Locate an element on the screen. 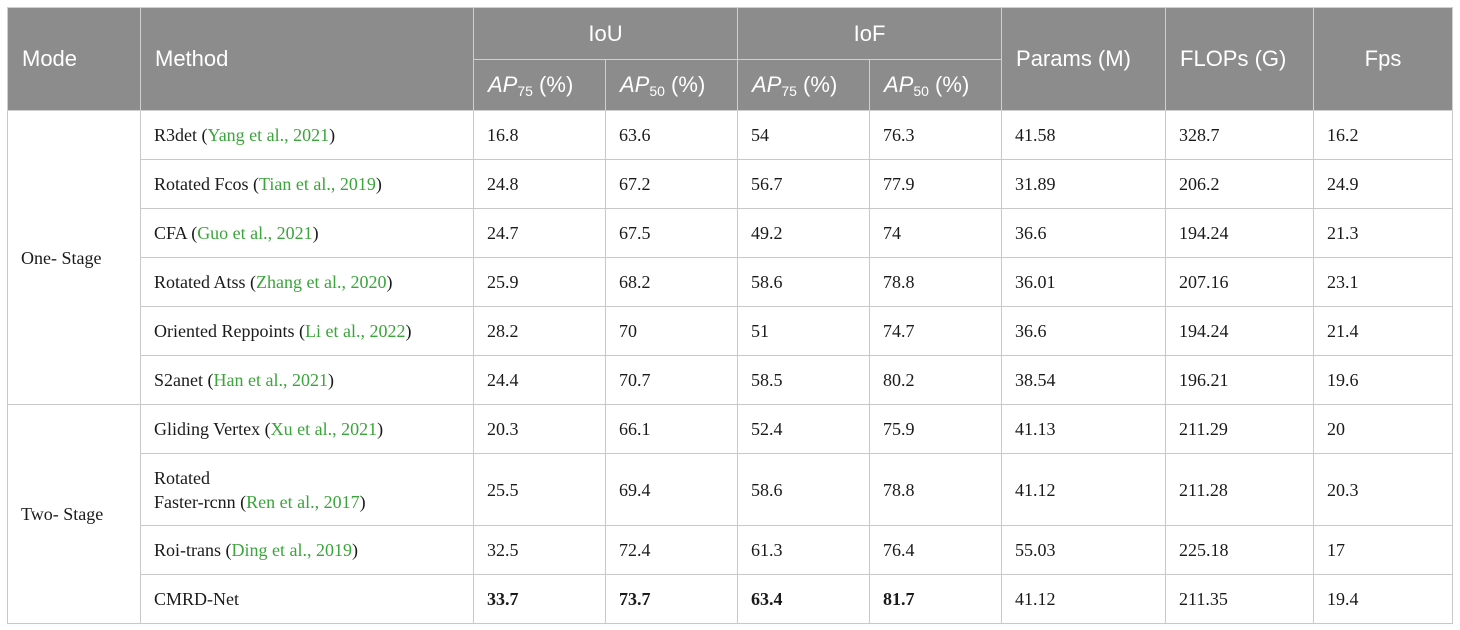 This screenshot has width=1460, height=630. citation-link: Tian et al., 2019 is located at coordinates (317, 184).